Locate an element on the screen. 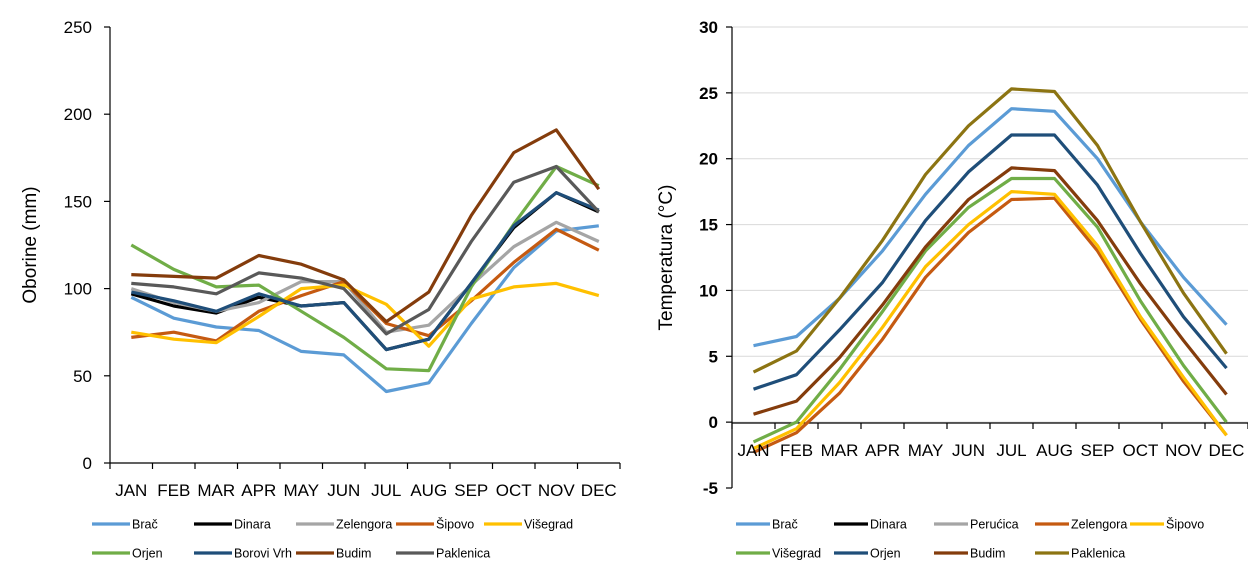 This screenshot has width=1248, height=561. y-tick-label: 10 is located at coordinates (708, 290).